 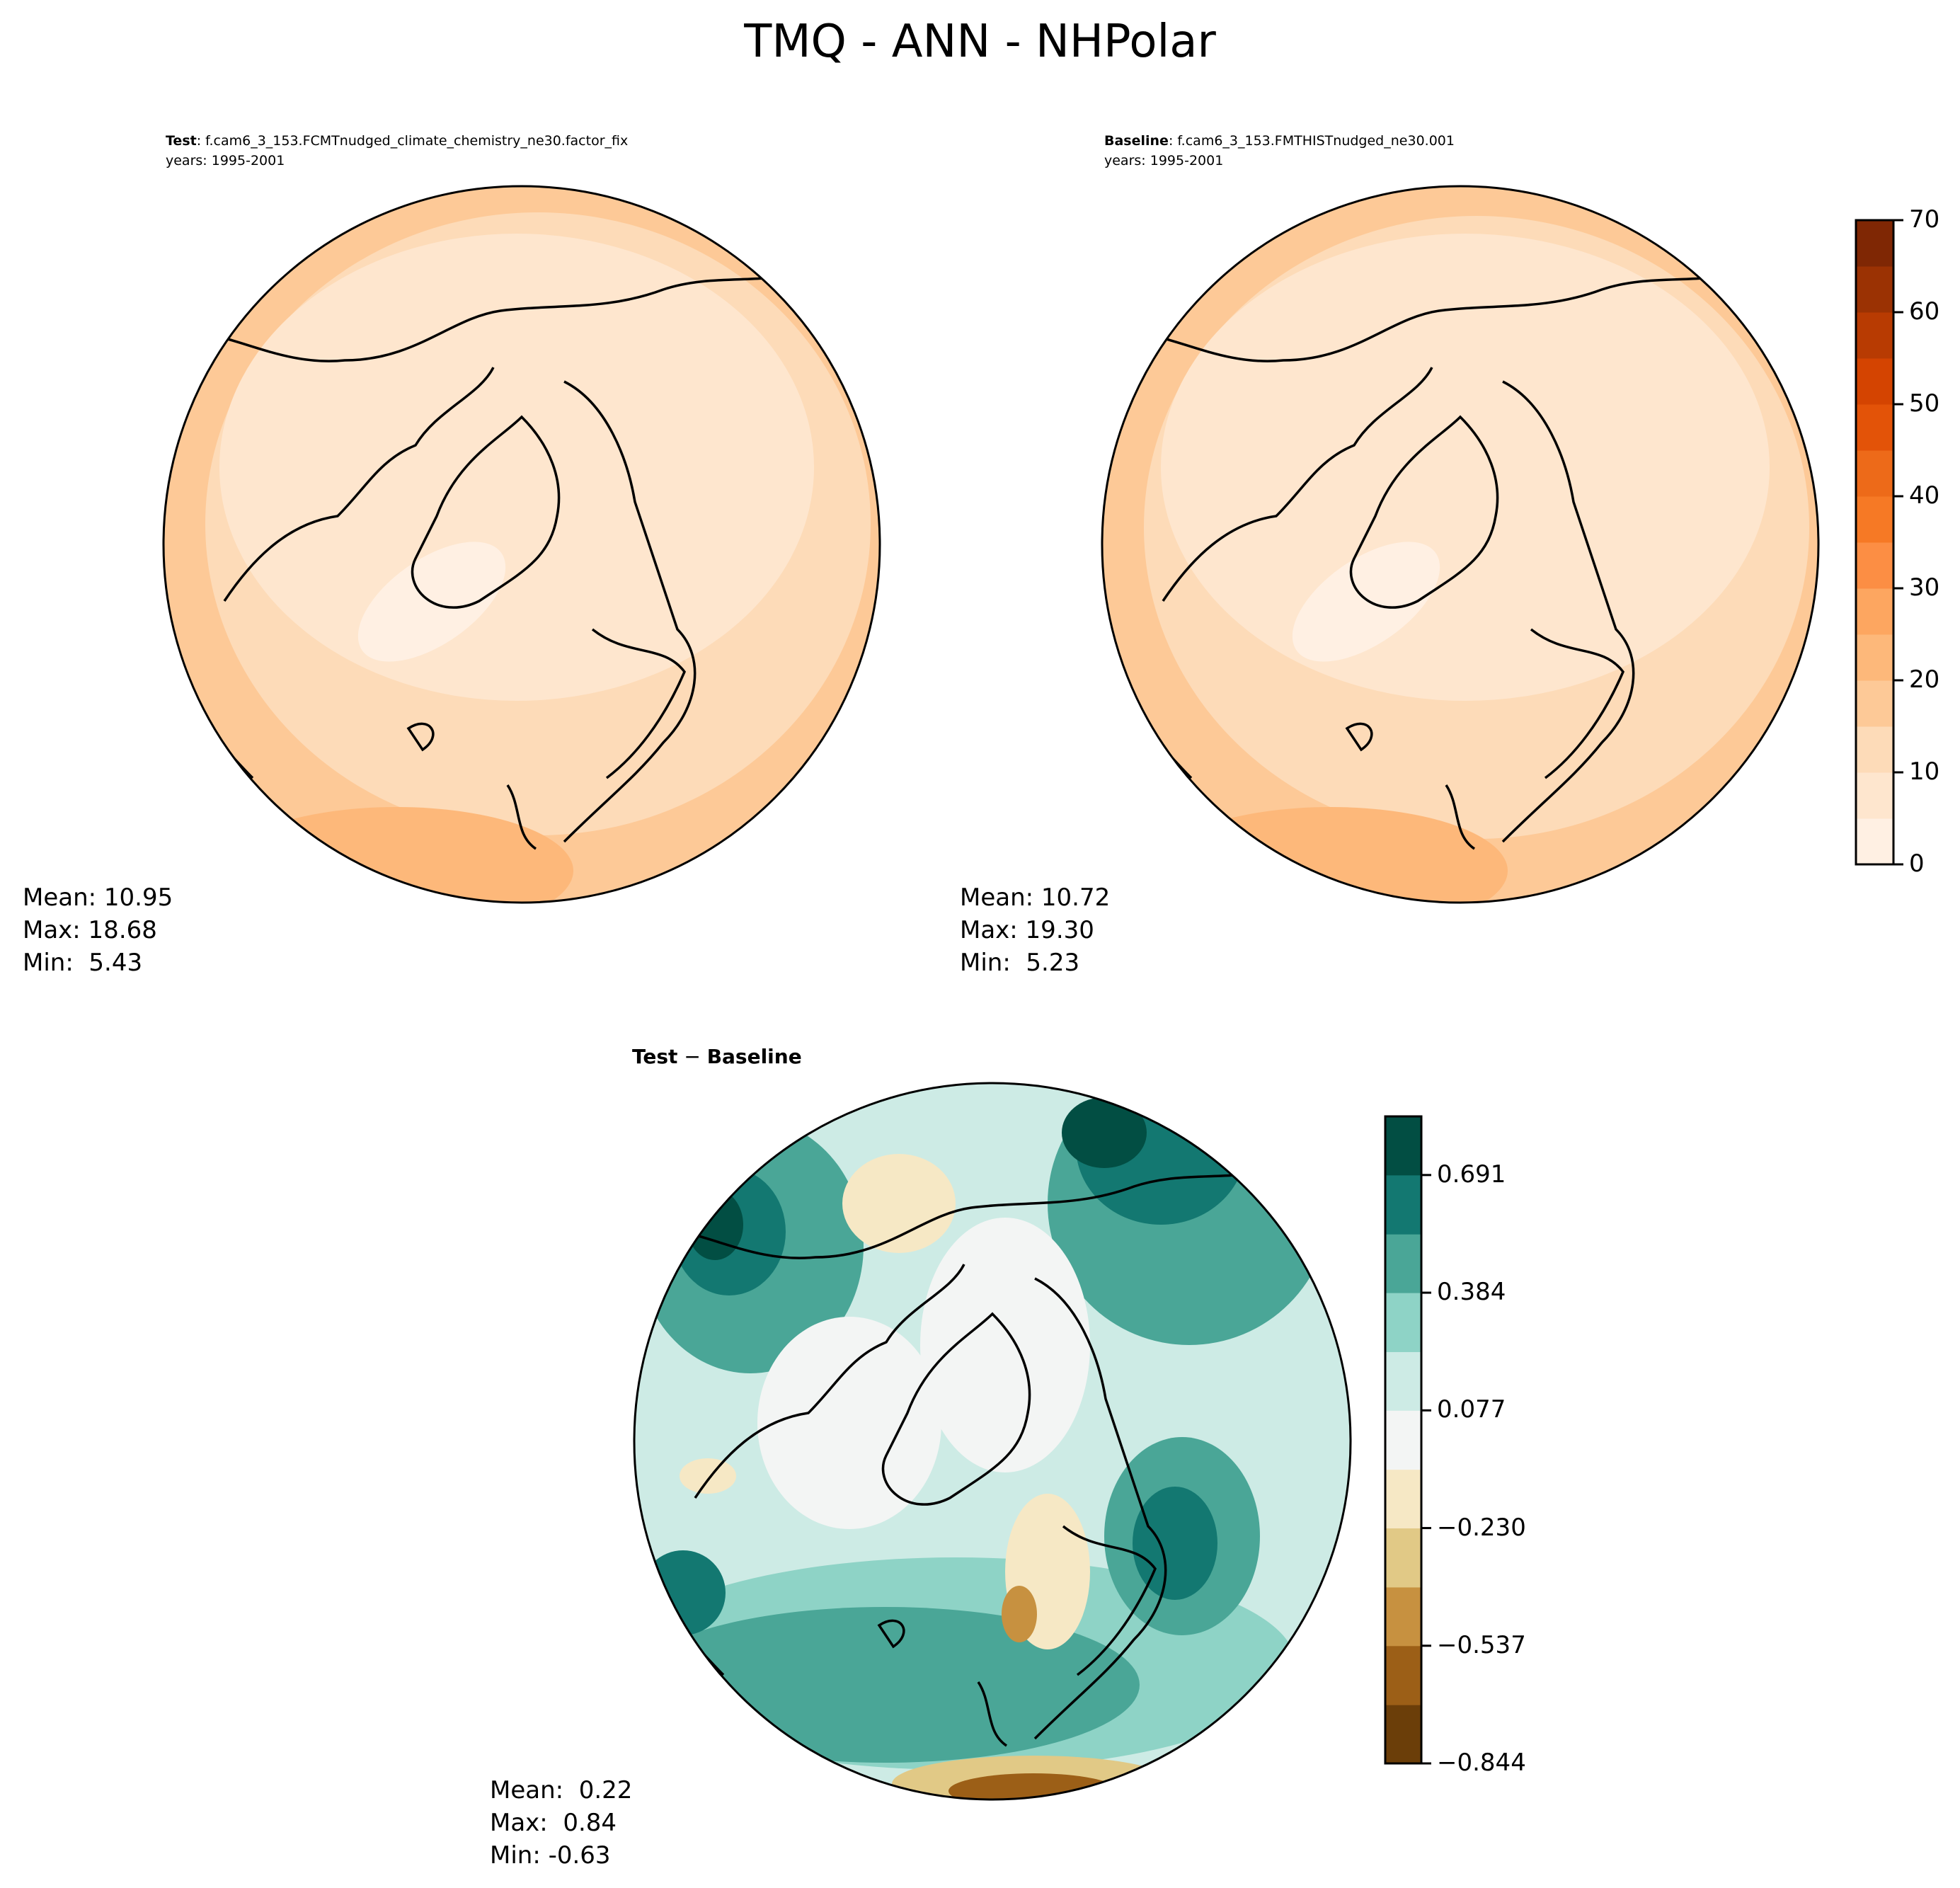 What do you see at coordinates (1020, 963) in the screenshot?
I see `baseline-min: Min: 5.23` at bounding box center [1020, 963].